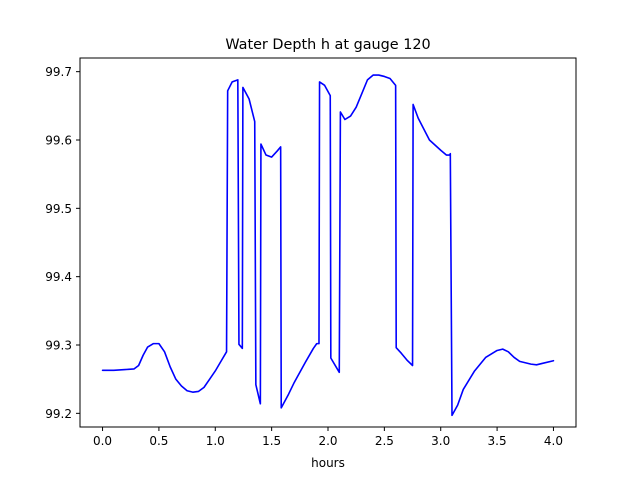 The image size is (640, 480). Describe the element at coordinates (58, 72) in the screenshot. I see `y-tick-label: 99.7` at that location.